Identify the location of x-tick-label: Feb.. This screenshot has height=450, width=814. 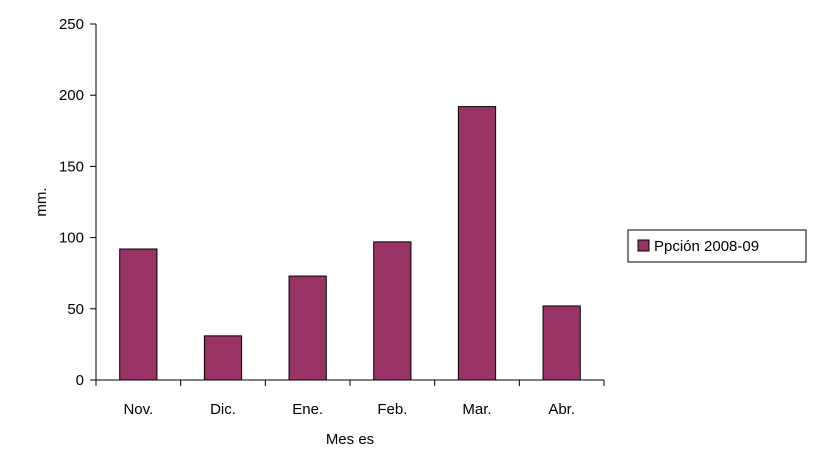
(392, 409).